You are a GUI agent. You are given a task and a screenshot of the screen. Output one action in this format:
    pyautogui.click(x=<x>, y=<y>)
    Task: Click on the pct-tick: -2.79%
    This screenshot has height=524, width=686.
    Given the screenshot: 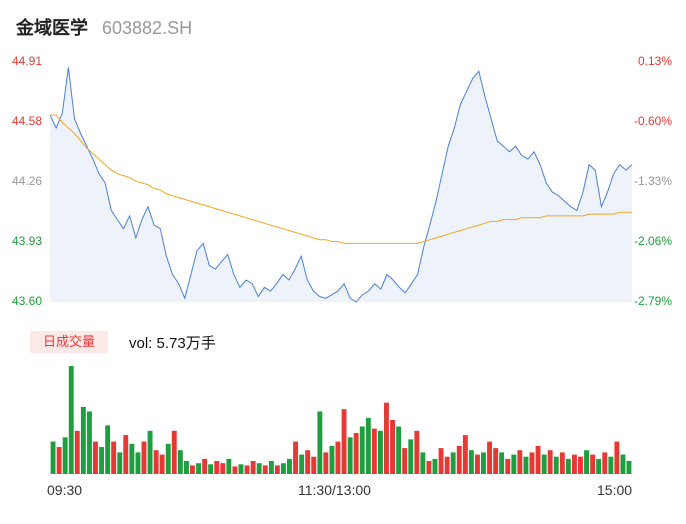 What is the action you would take?
    pyautogui.click(x=652, y=301)
    